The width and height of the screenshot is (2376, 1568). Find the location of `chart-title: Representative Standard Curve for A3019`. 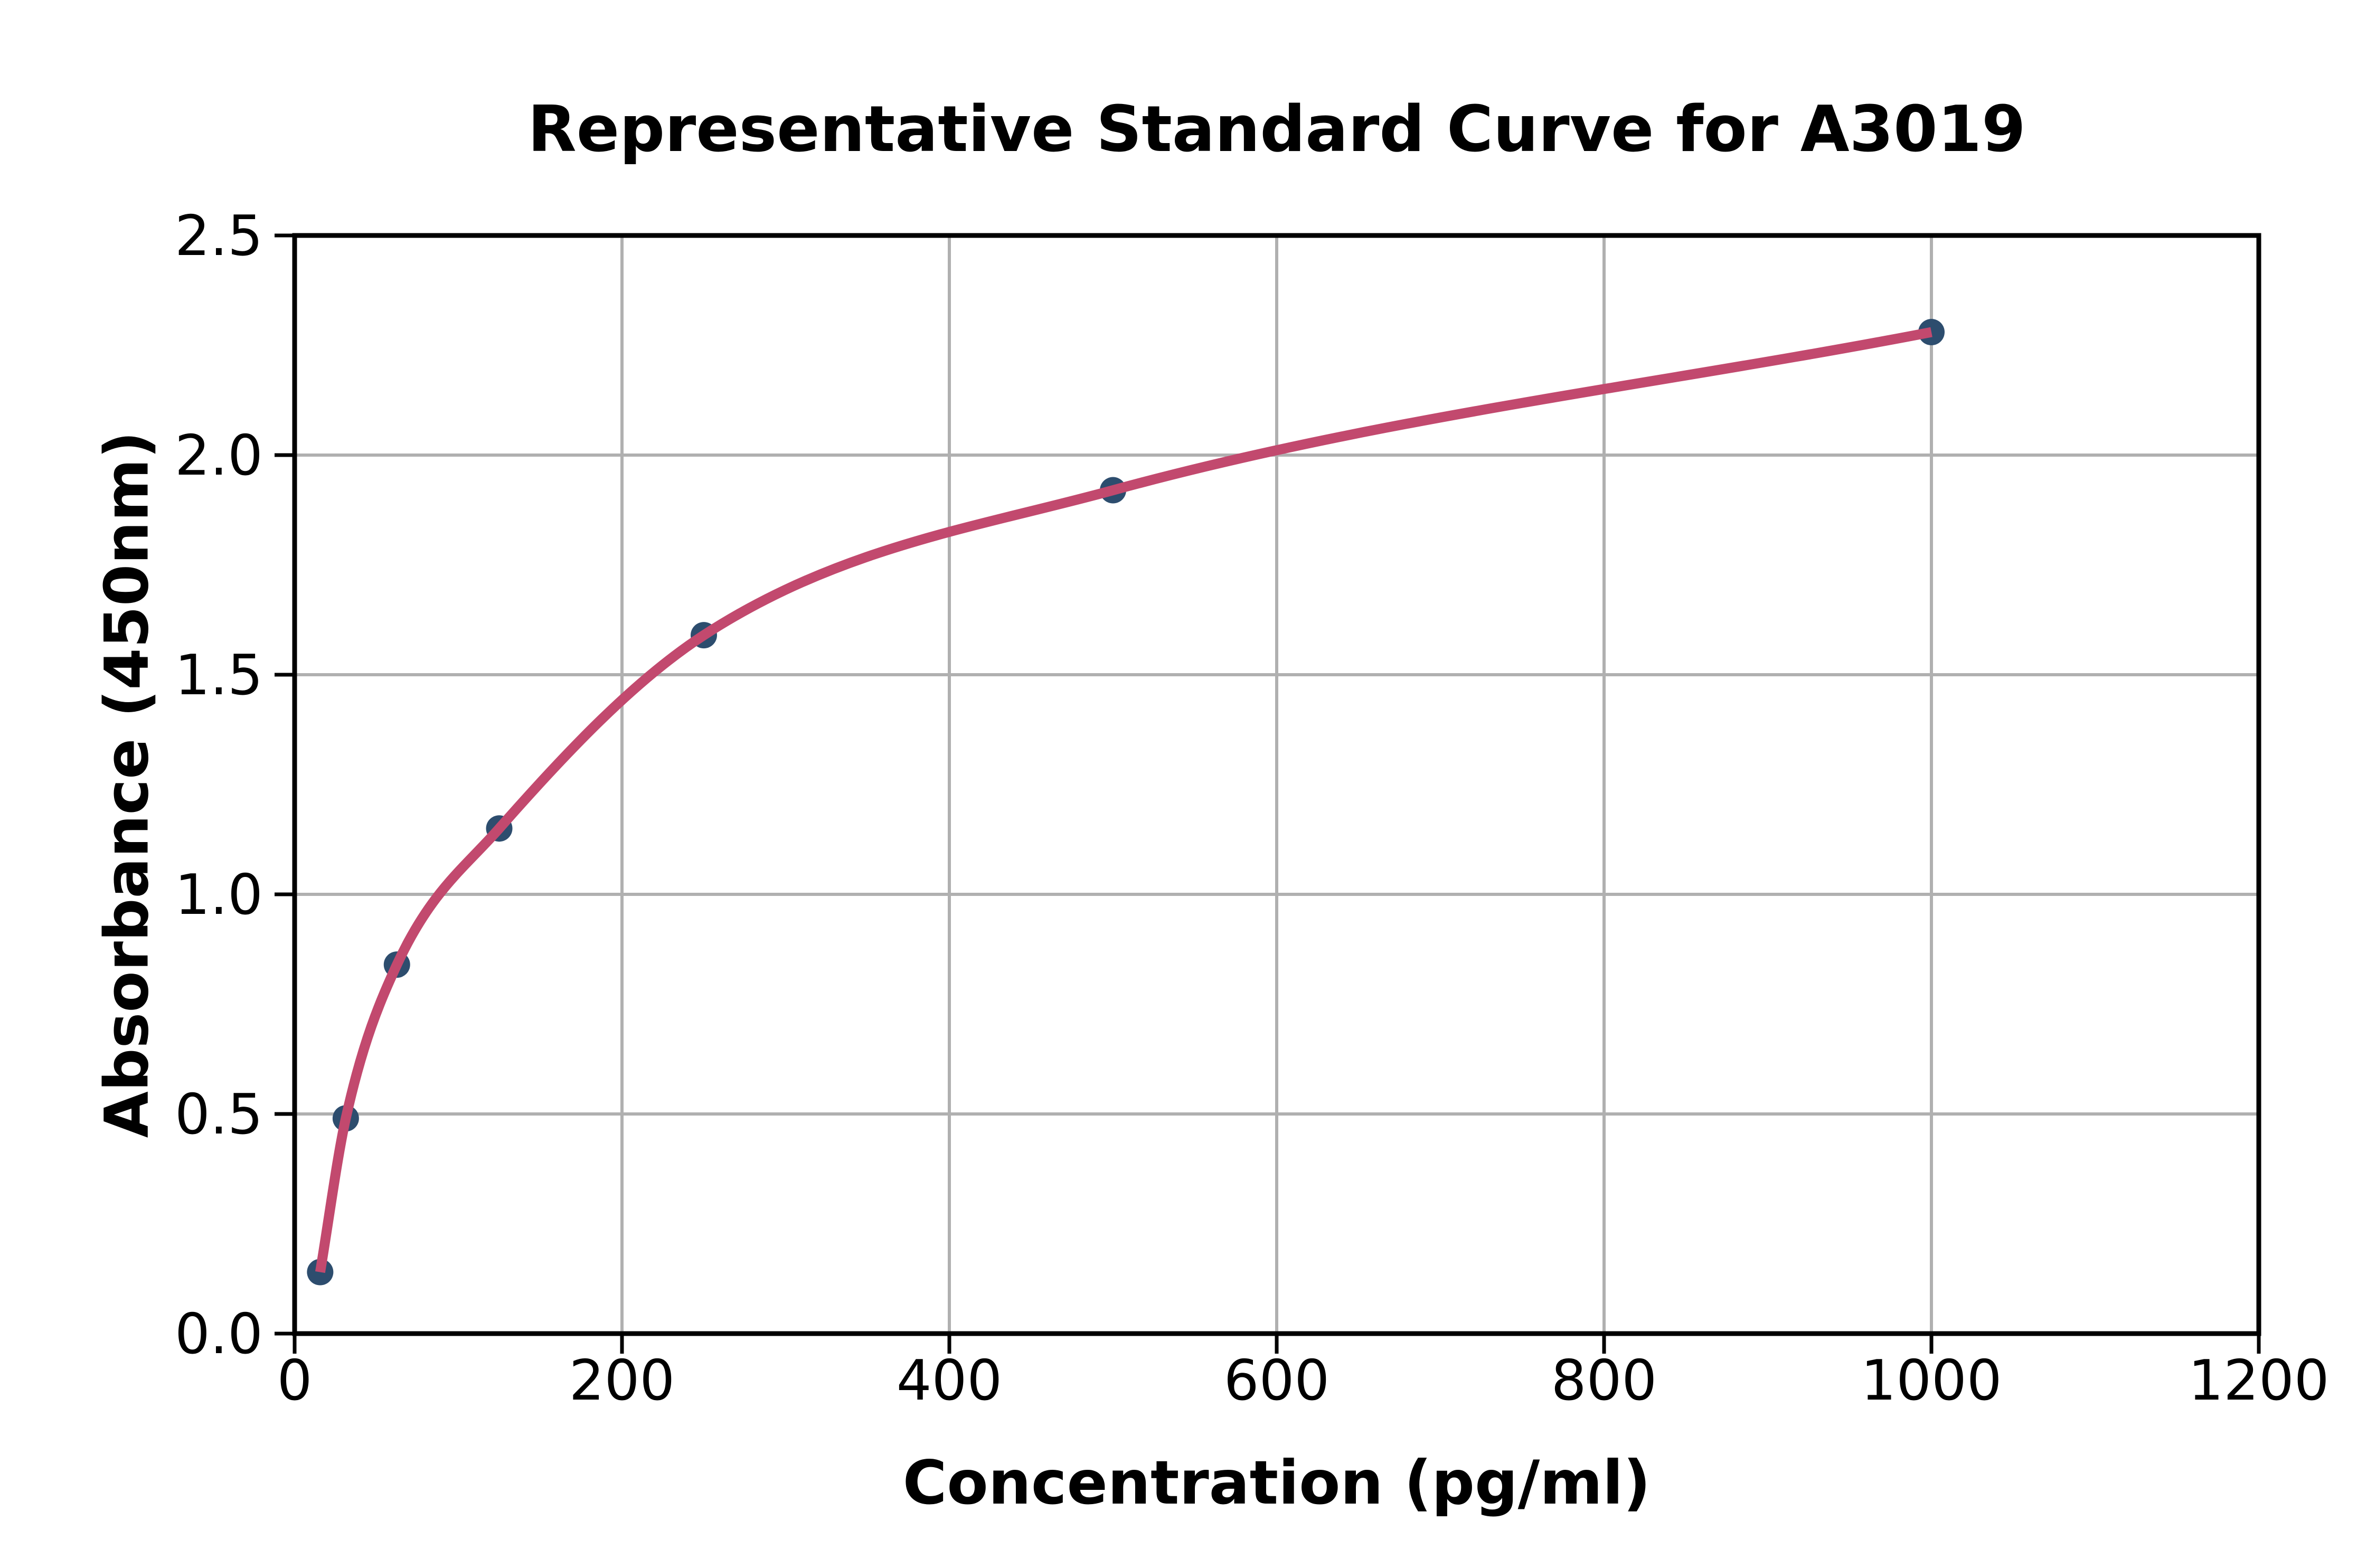

chart-title: Representative Standard Curve for A3019 is located at coordinates (1277, 129).